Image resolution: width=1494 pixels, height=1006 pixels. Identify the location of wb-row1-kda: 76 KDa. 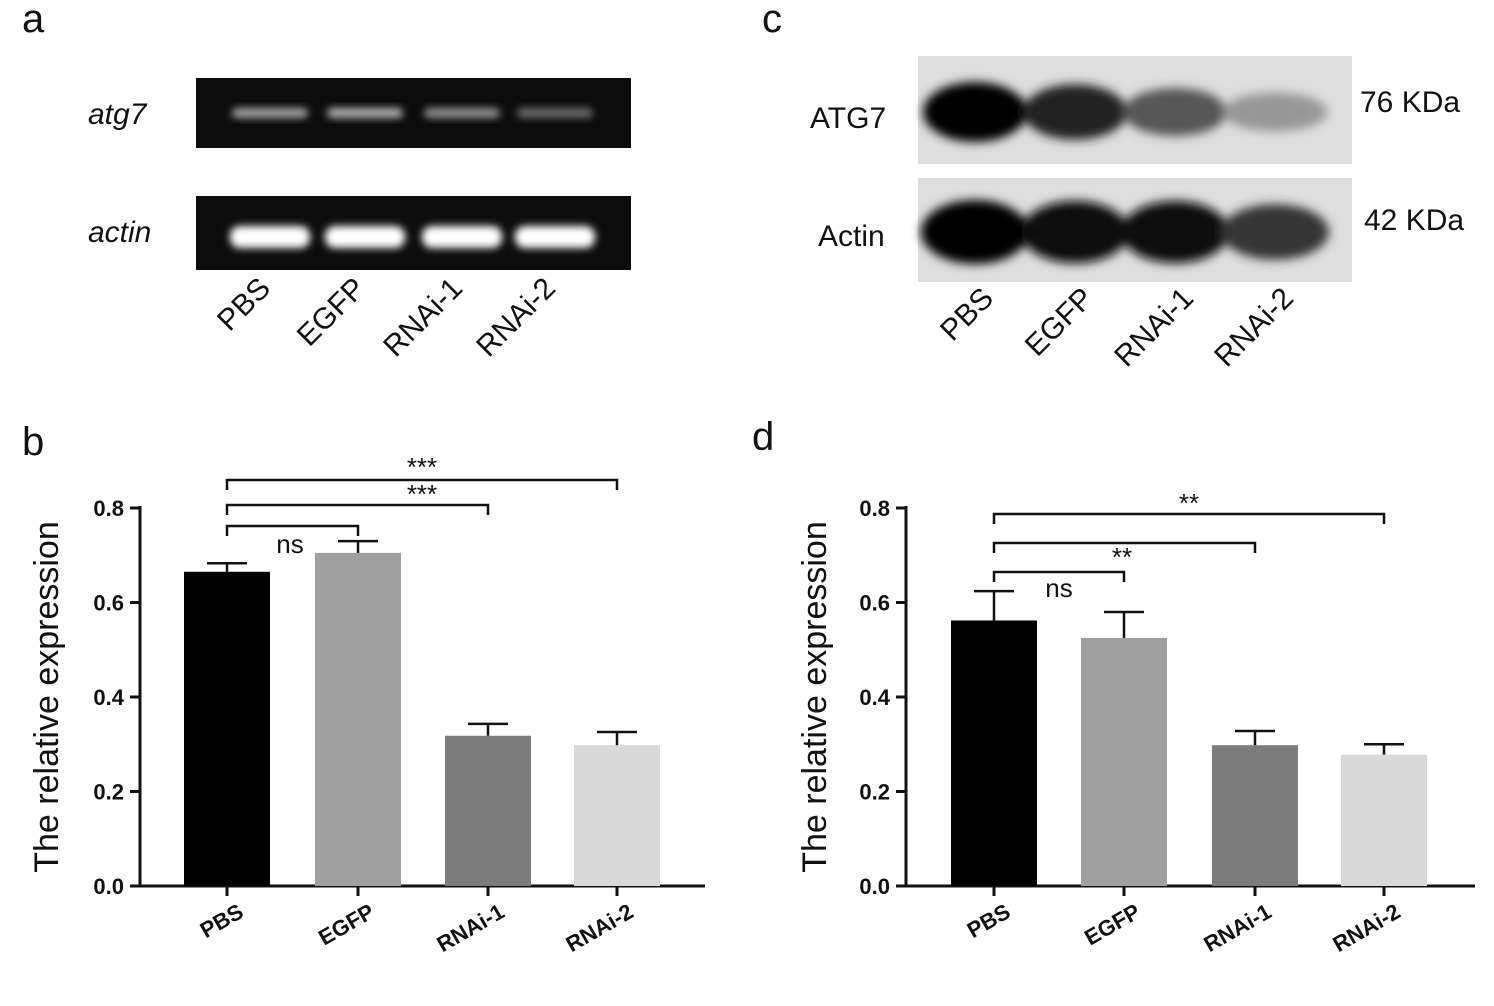
(1410, 102).